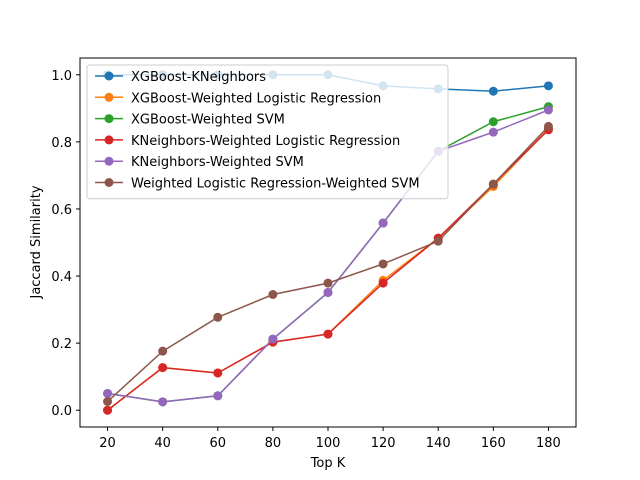  What do you see at coordinates (548, 443) in the screenshot?
I see `x-tick-label: 180` at bounding box center [548, 443].